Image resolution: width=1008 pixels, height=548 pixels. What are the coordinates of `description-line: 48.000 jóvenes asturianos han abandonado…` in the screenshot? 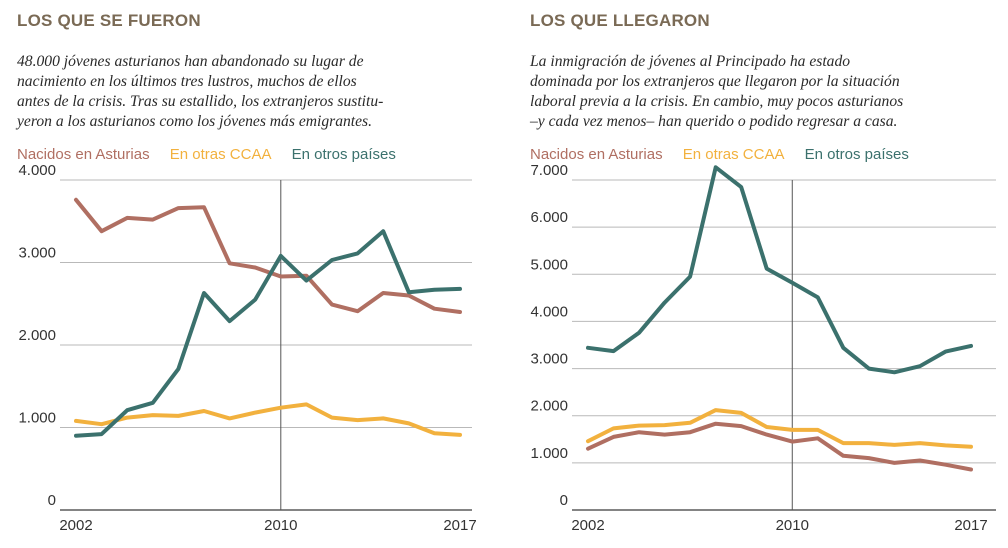 It's located at (190, 61).